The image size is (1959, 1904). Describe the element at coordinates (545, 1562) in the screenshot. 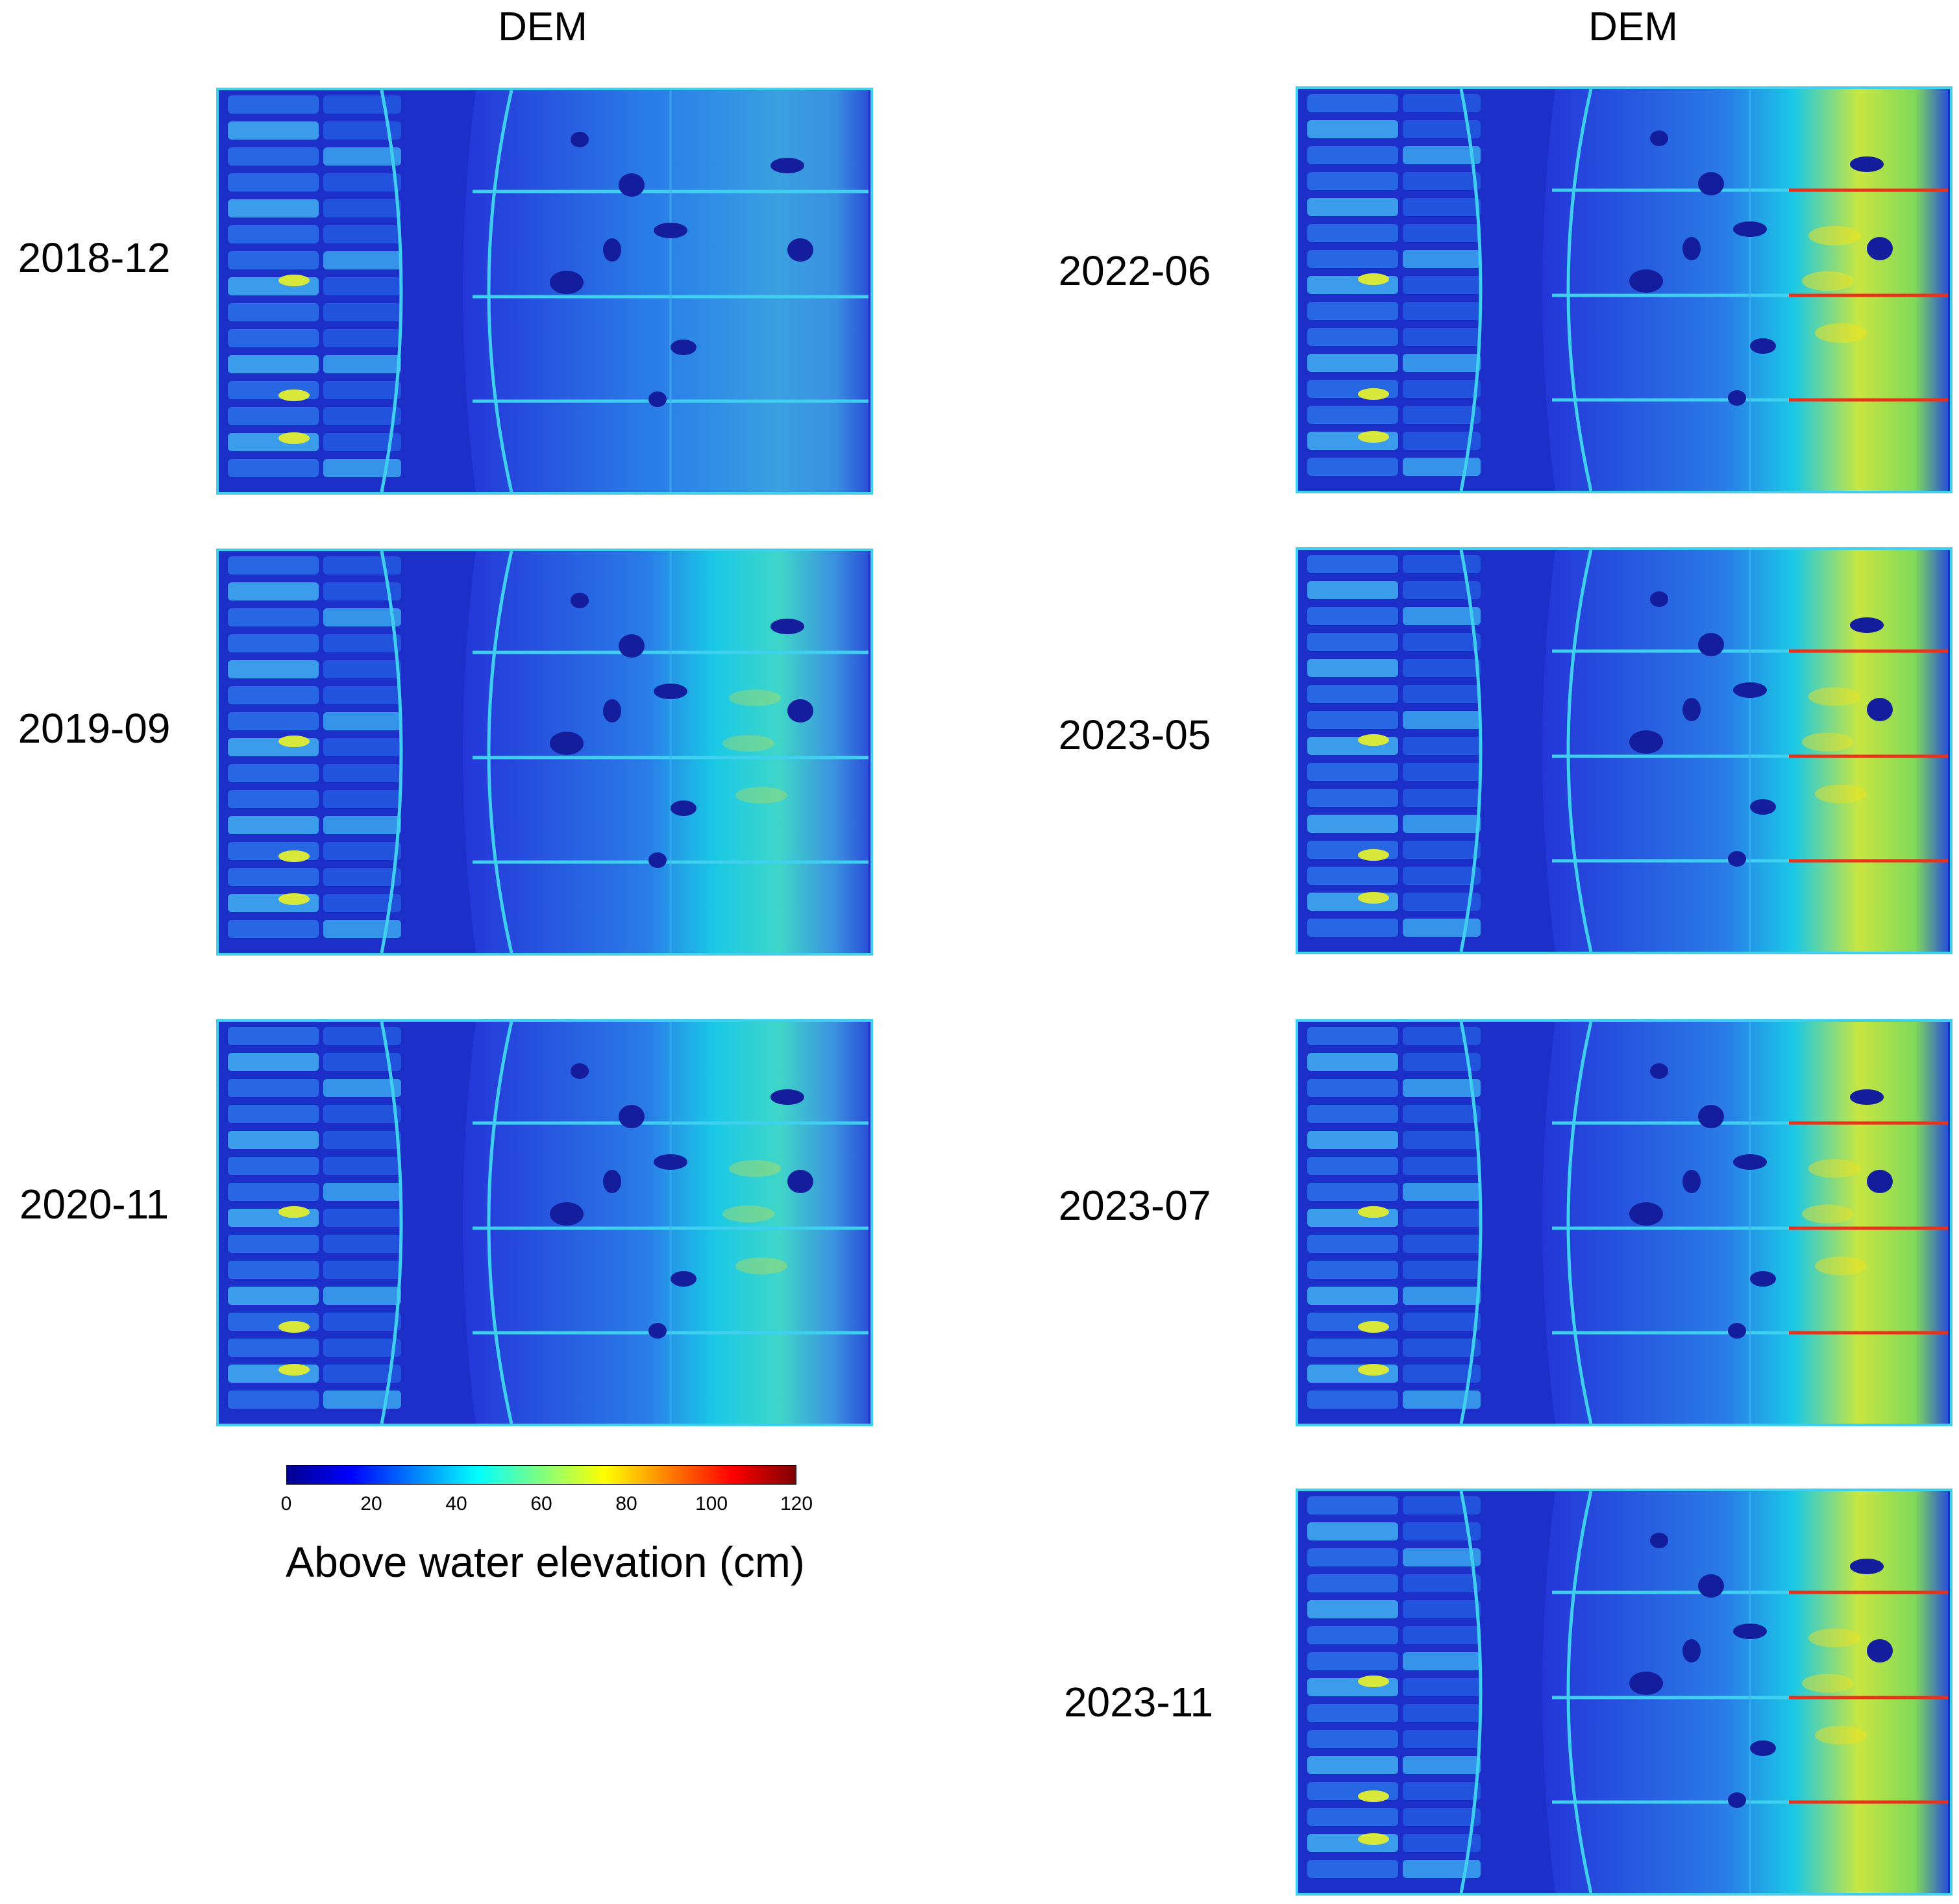

I see `colorbar-label: Above water elevation (cm)` at that location.